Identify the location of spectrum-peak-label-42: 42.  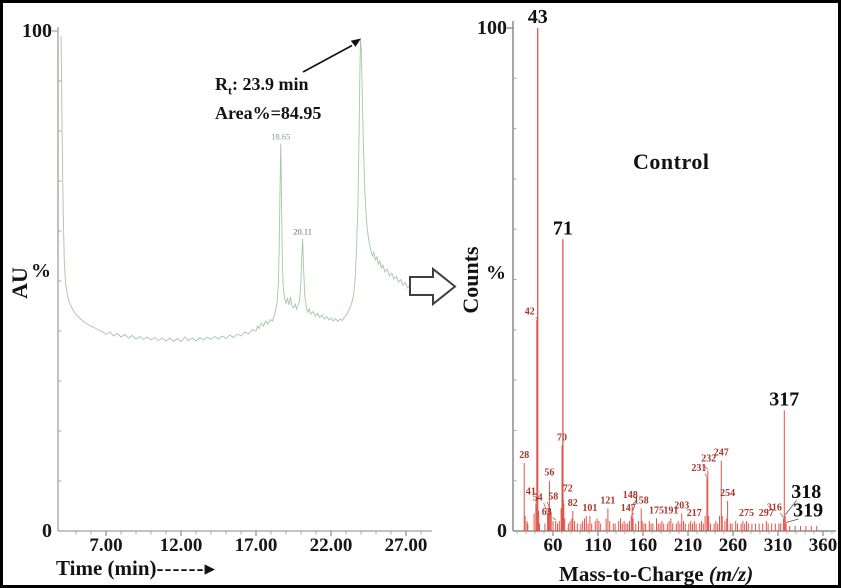
(530, 312).